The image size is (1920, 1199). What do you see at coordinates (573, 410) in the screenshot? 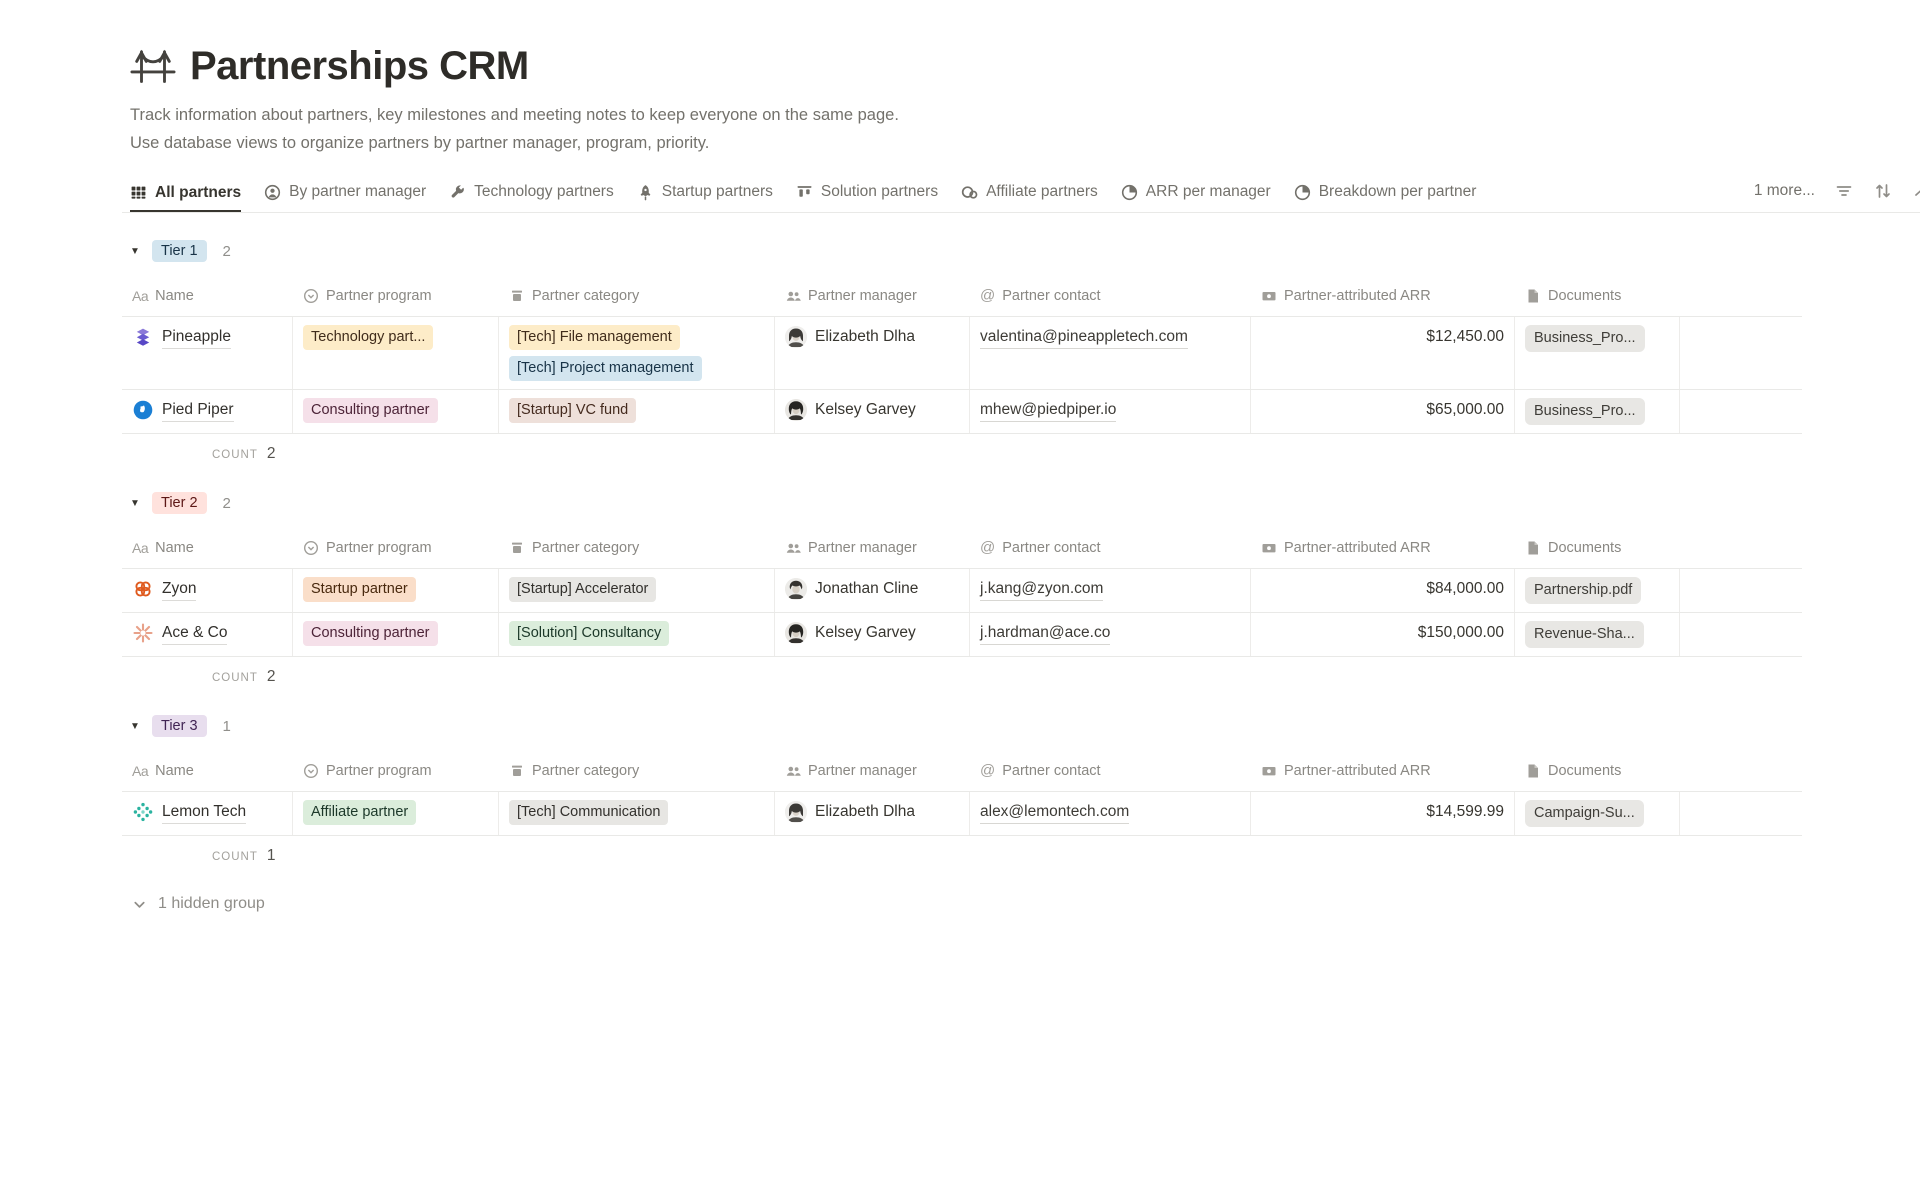
I see `category-tag: [Startup] VC fund` at bounding box center [573, 410].